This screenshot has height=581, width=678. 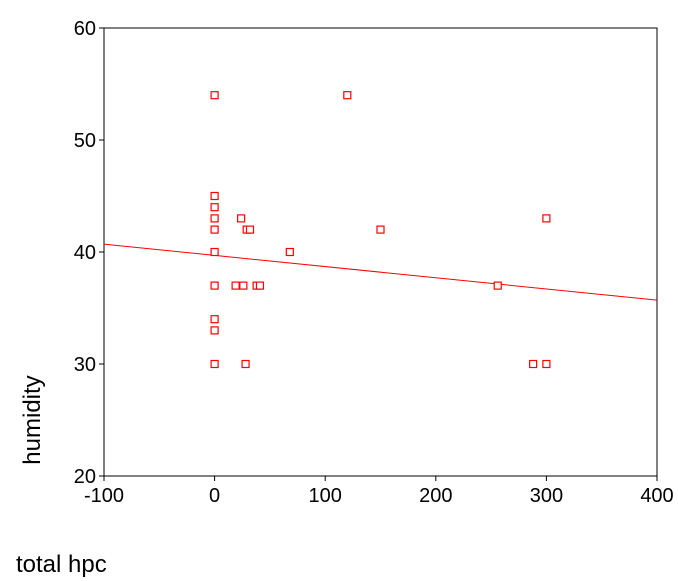 I want to click on x-tick-label: -100, so click(x=104, y=496).